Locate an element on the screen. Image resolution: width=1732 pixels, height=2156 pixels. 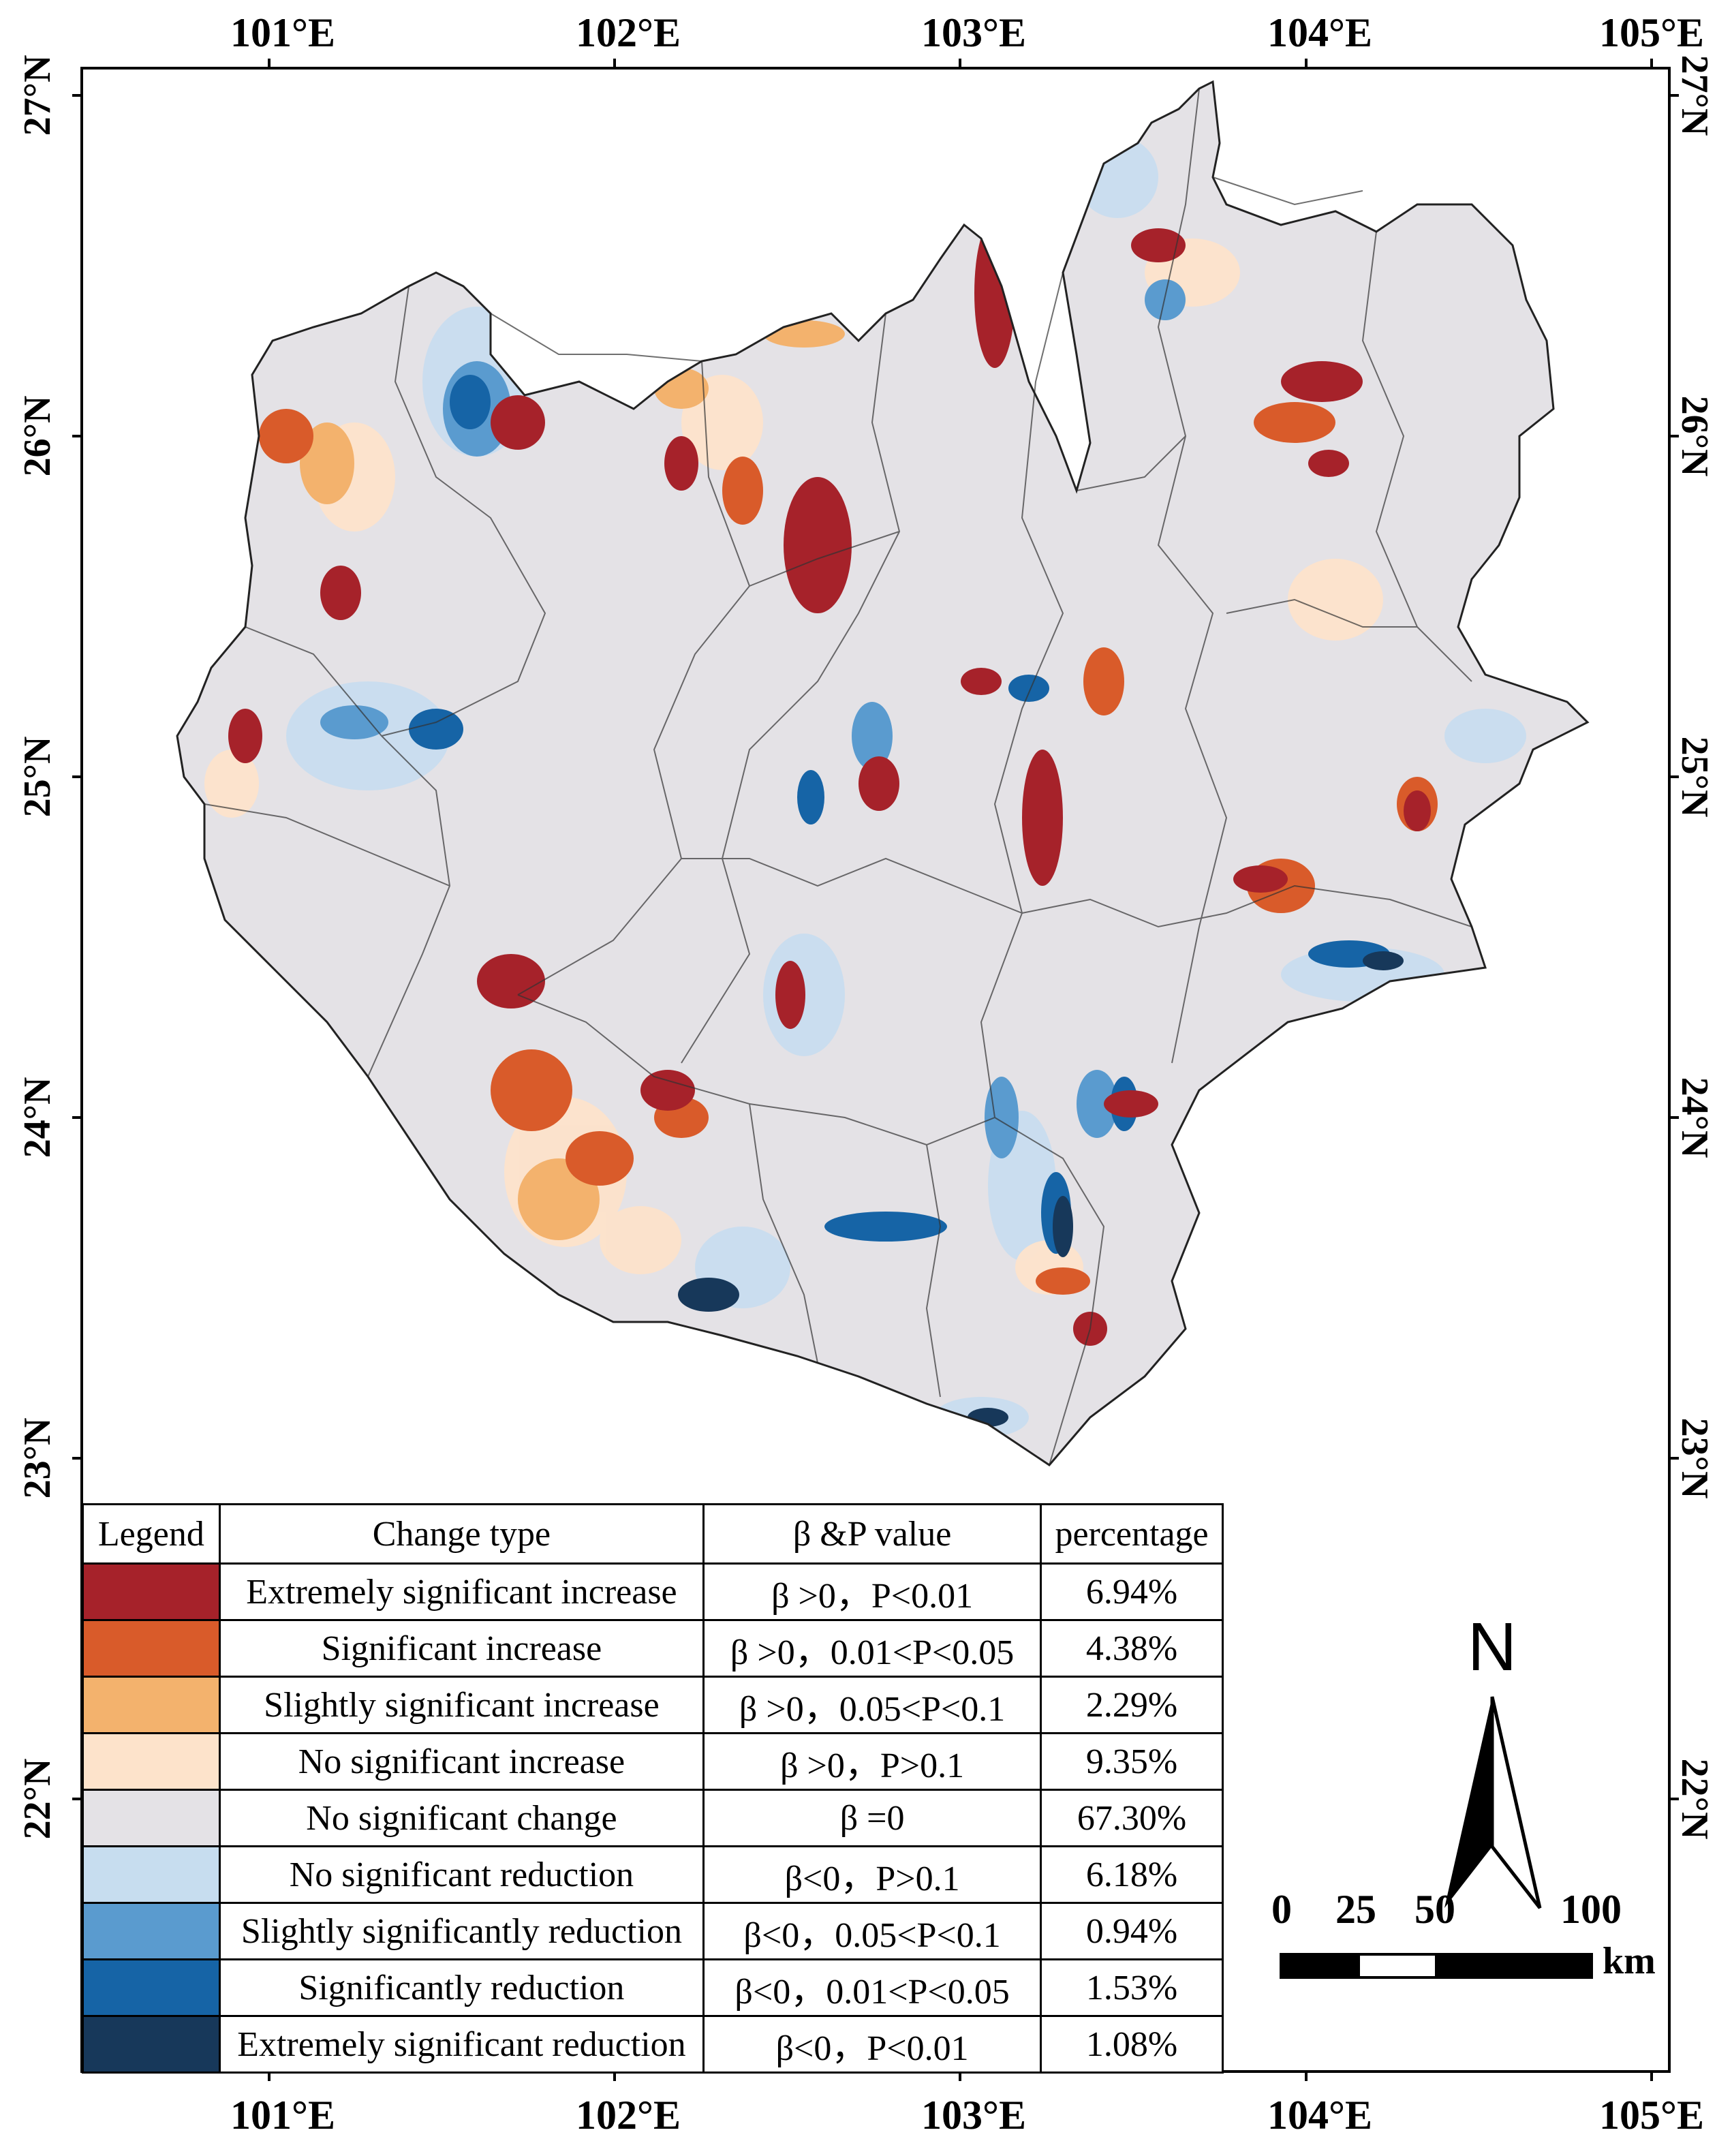
scale-unit-label: km is located at coordinates (1629, 1961).